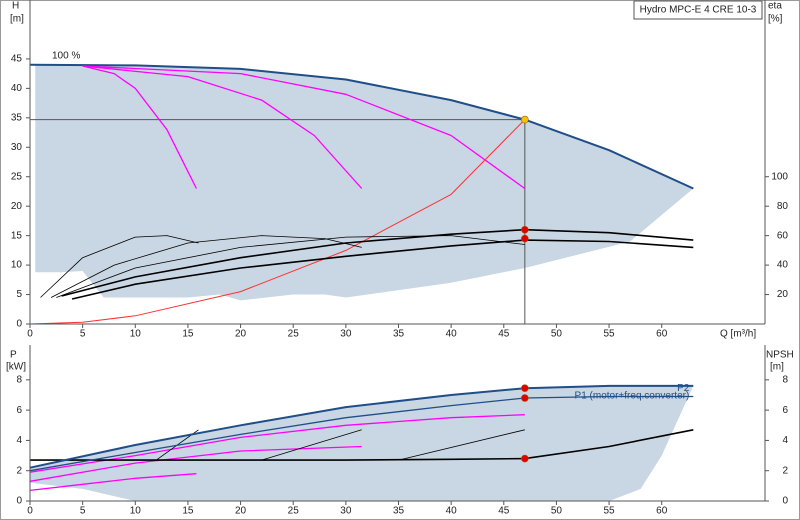  I want to click on y2-tick-label: 20, so click(783, 294).